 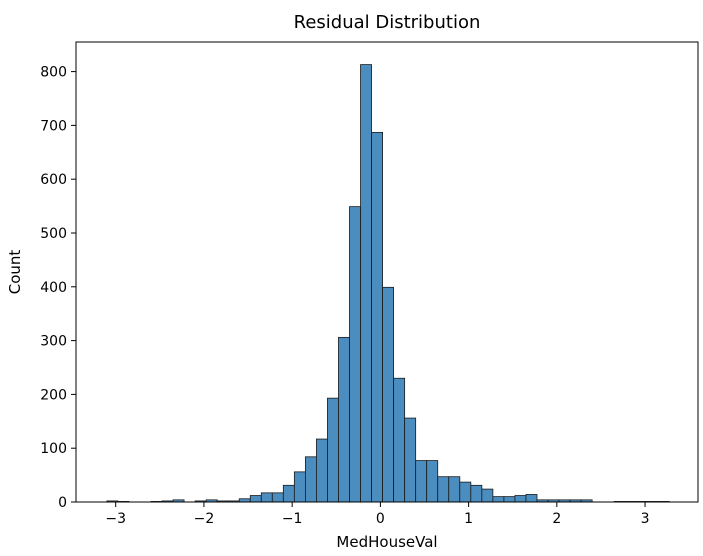 What do you see at coordinates (53, 288) in the screenshot?
I see `y-tick-label: 400` at bounding box center [53, 288].